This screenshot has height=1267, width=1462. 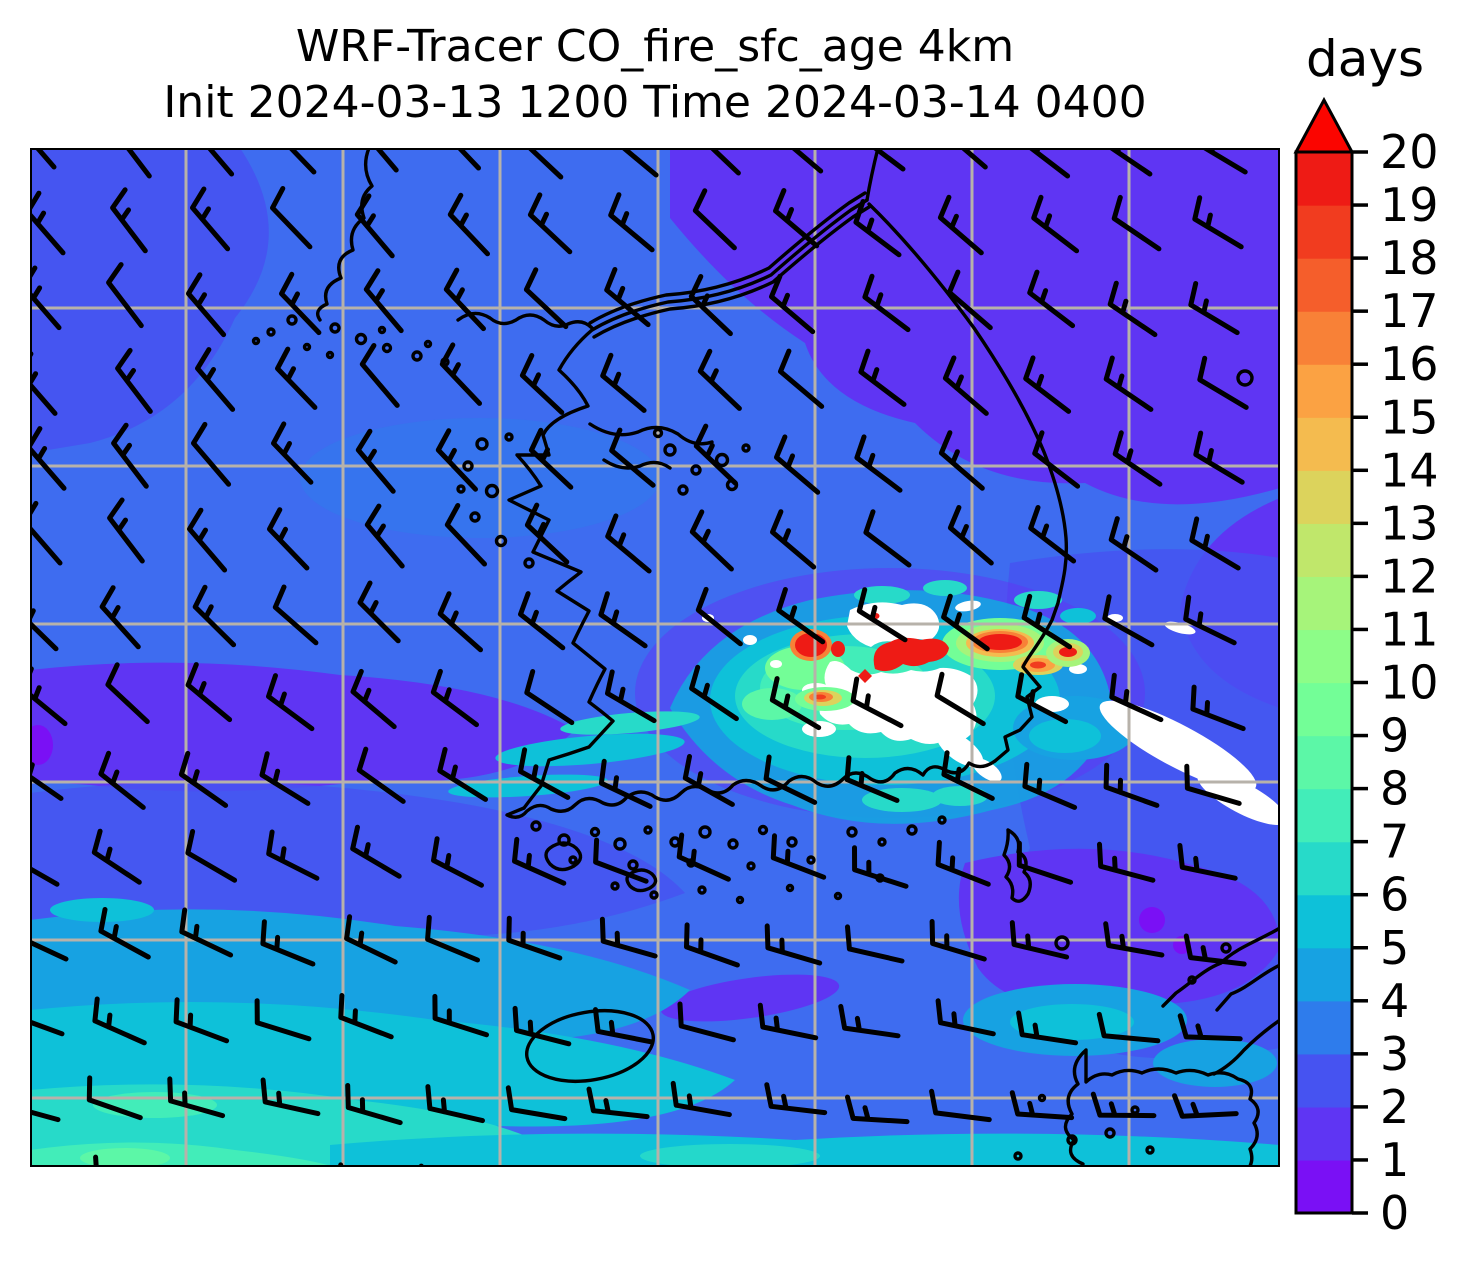 What do you see at coordinates (1394, 842) in the screenshot?
I see `colorbar-tick-label: 7` at bounding box center [1394, 842].